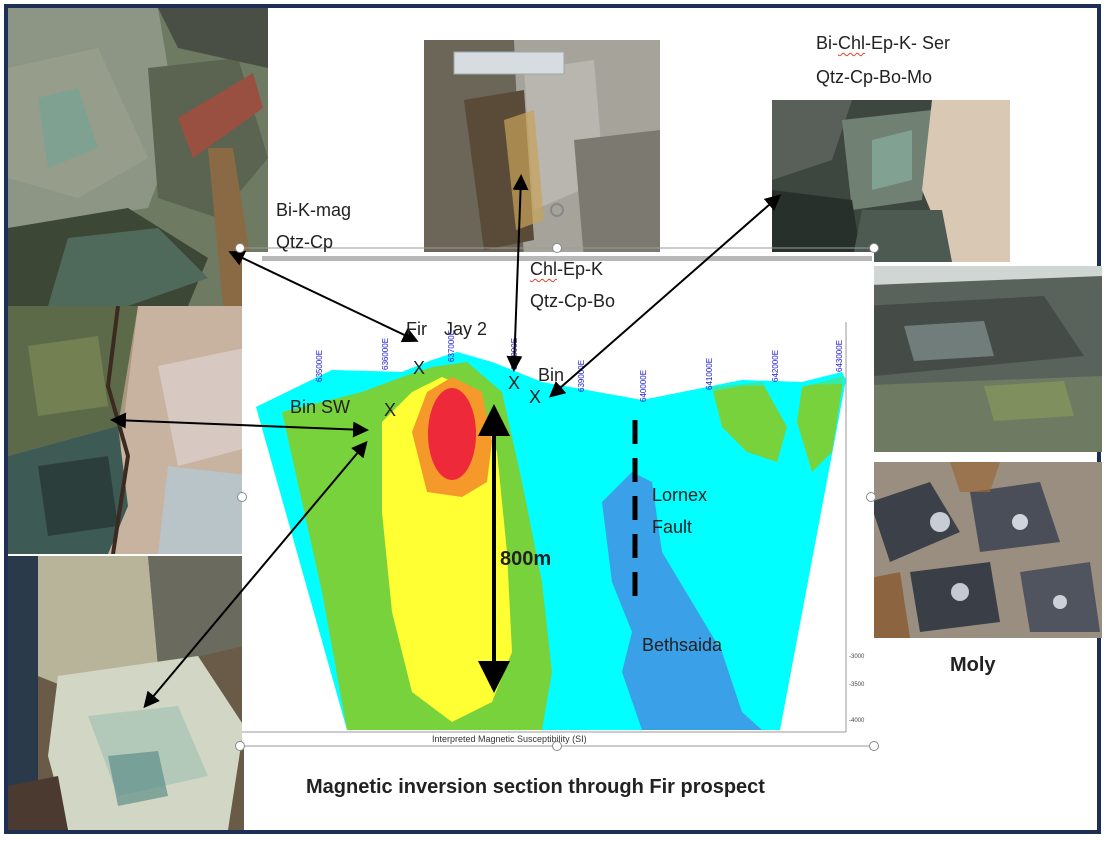  I want to click on handle-bm, so click(557, 746).